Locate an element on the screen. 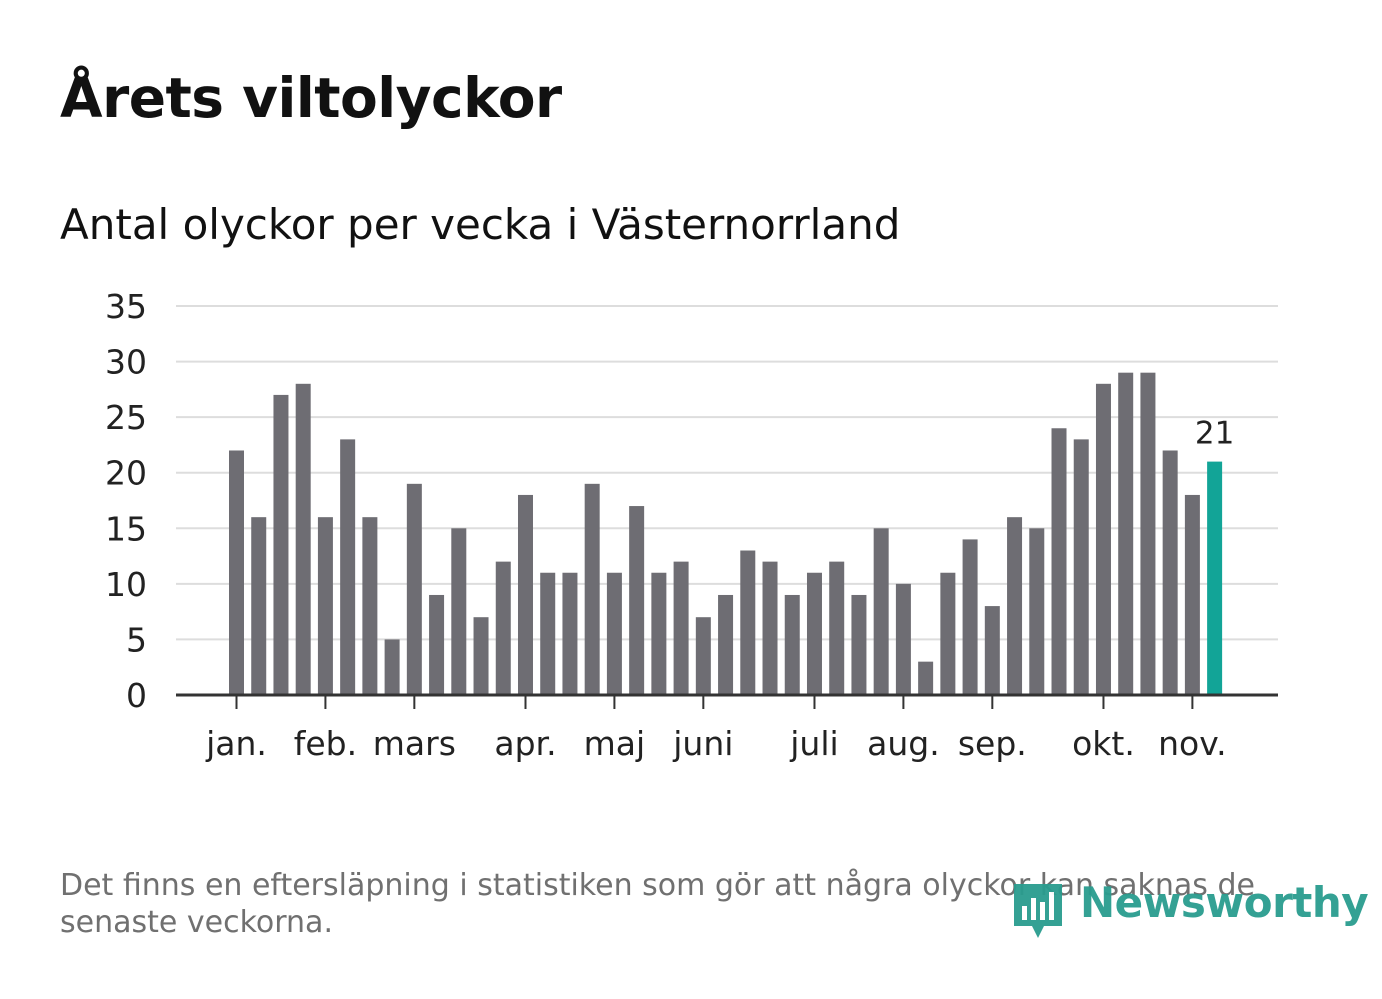  x-tick-label: maj is located at coordinates (615, 743).